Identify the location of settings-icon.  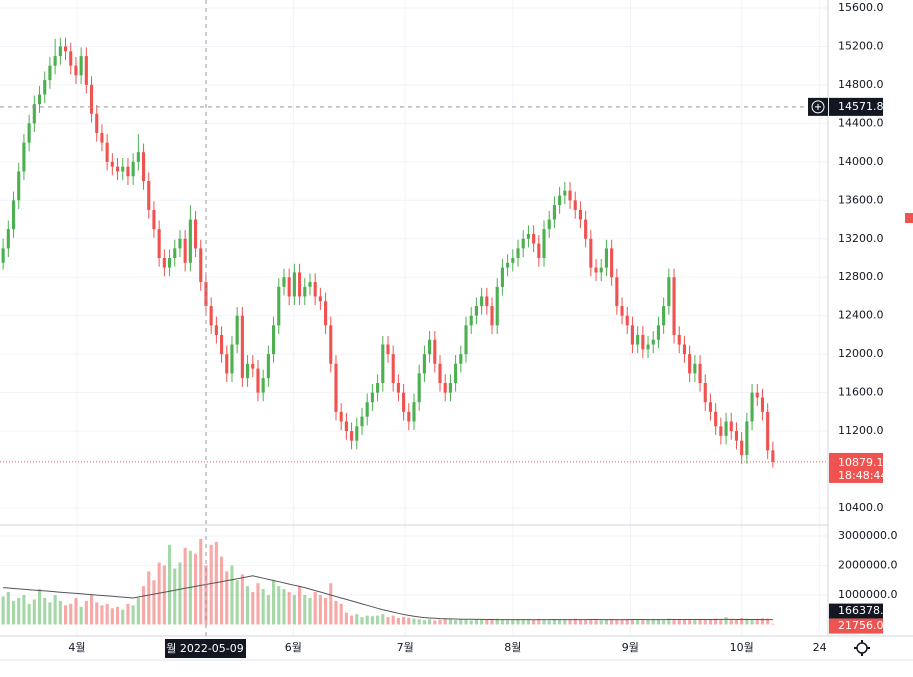
(862, 648).